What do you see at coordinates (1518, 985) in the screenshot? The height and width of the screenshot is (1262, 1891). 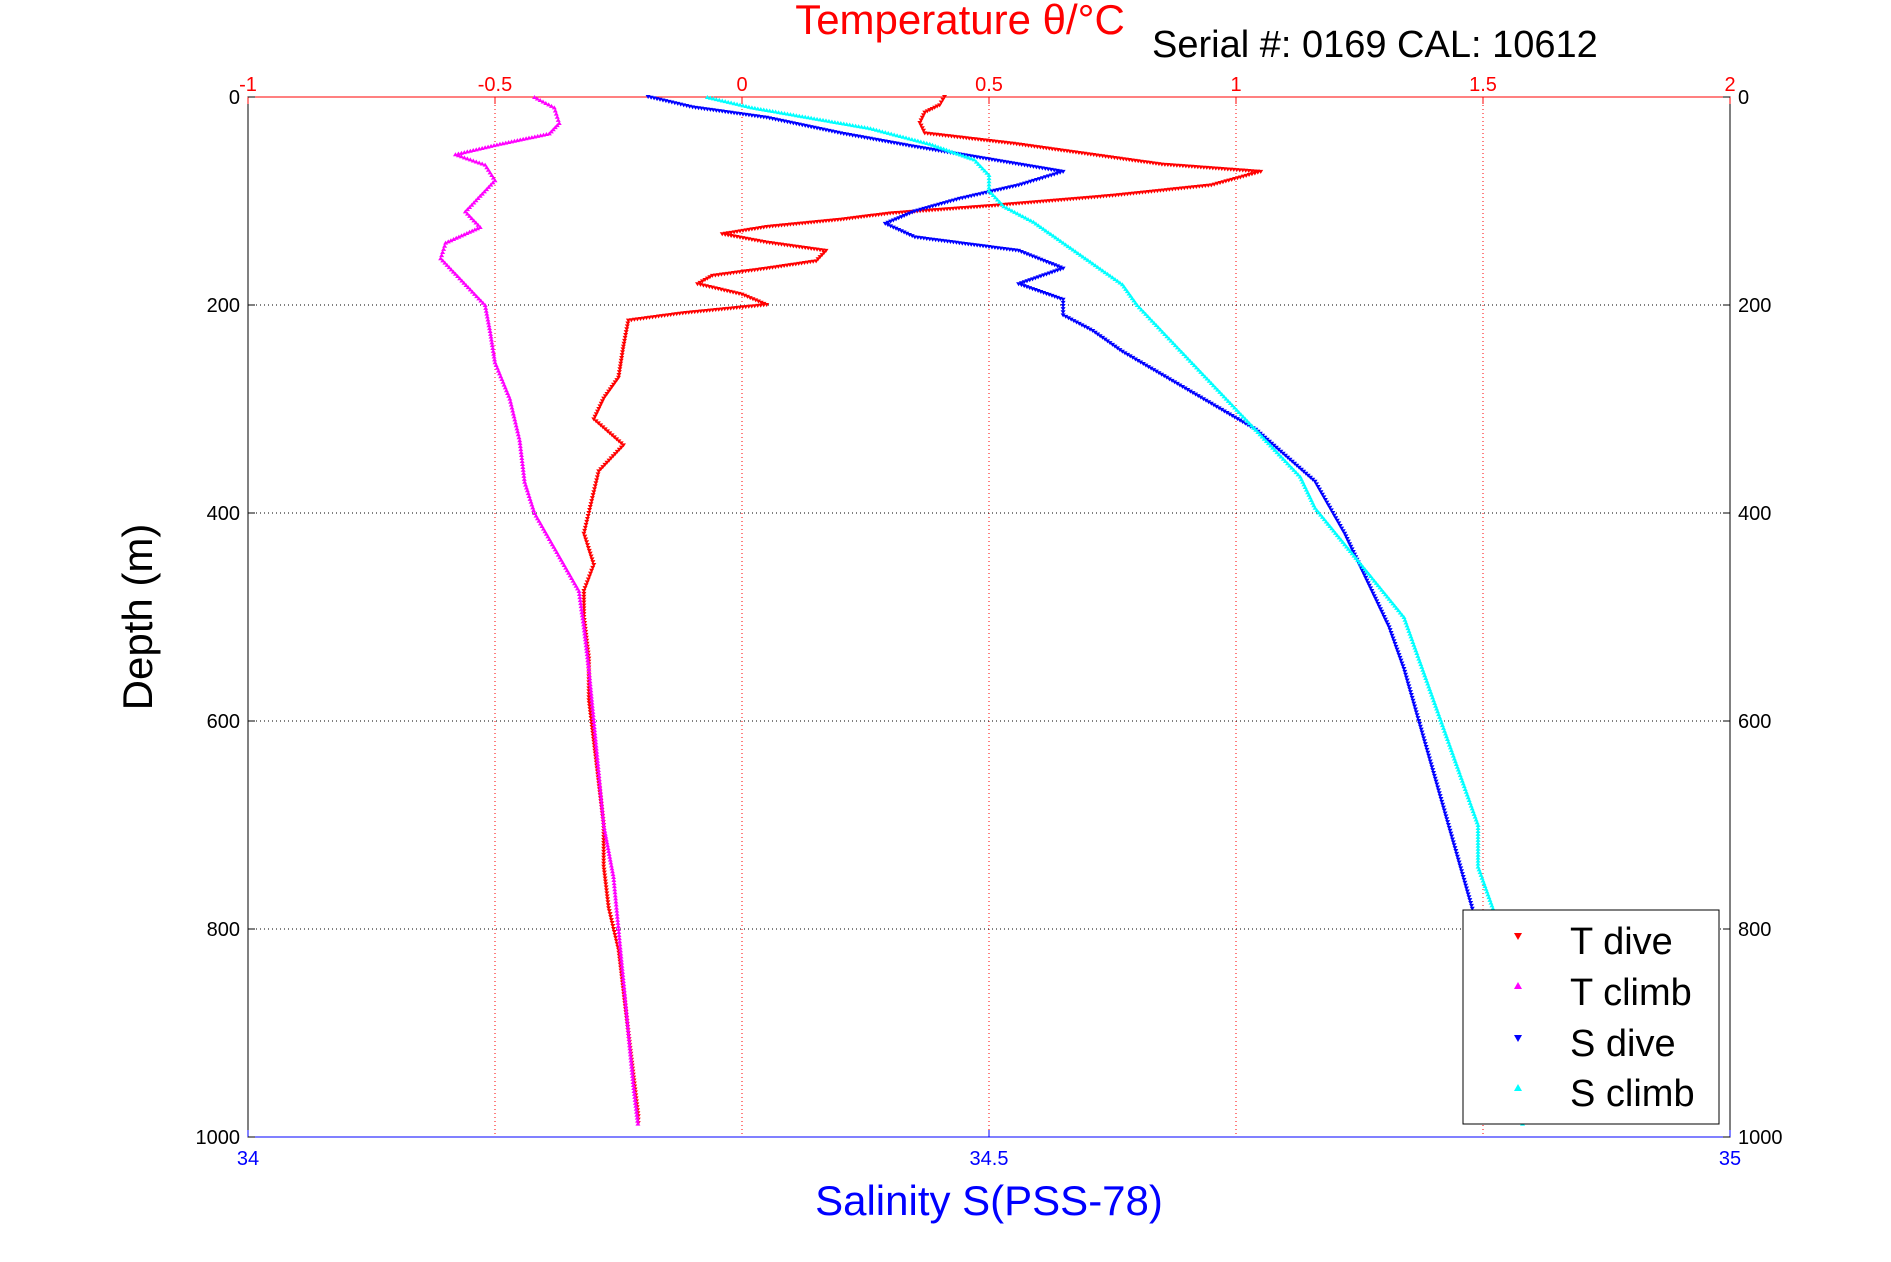 I see `legend-marker-t-climb` at bounding box center [1518, 985].